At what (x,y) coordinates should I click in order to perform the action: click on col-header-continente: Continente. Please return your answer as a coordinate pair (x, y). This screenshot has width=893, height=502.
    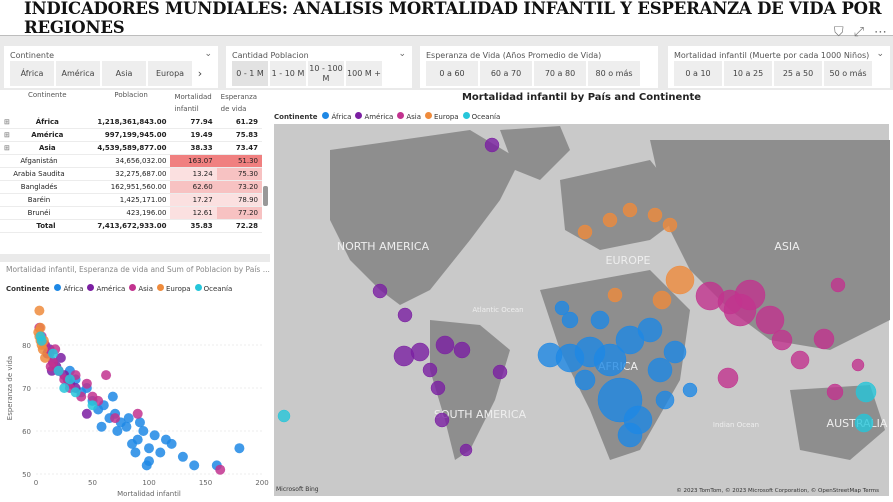
    Looking at the image, I should click on (47, 95).